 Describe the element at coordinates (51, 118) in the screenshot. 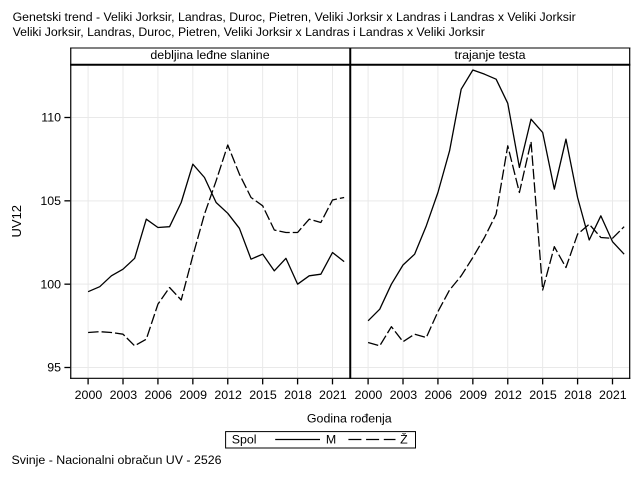

I see `svg-text: 110` at that location.